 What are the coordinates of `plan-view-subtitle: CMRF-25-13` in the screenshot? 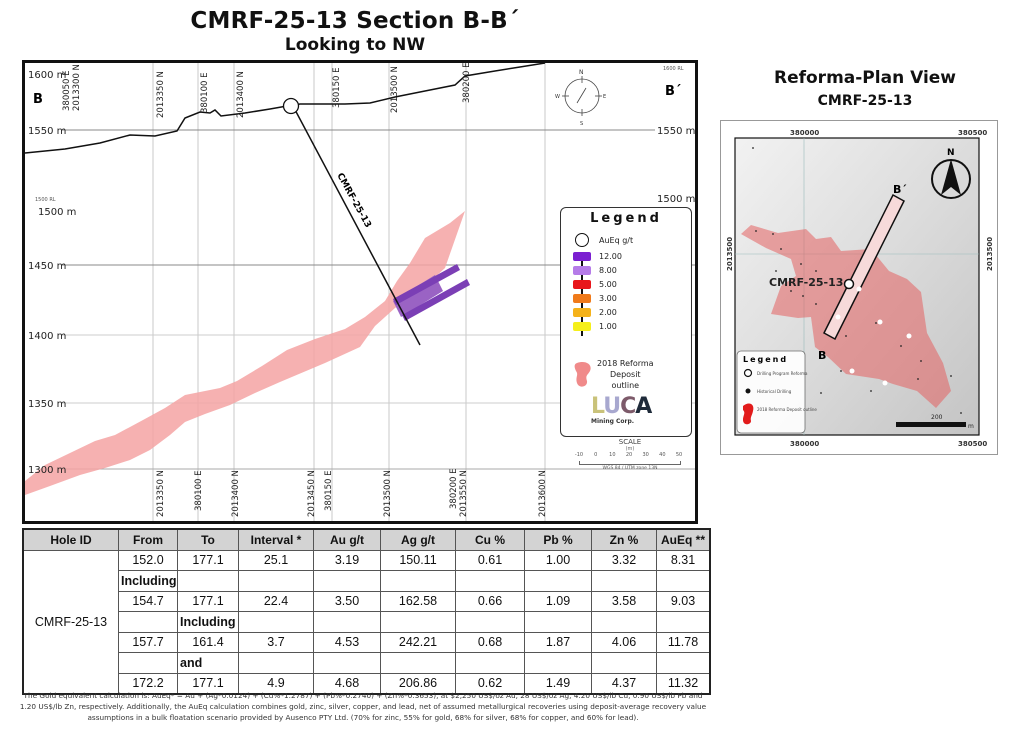 It's located at (865, 101).